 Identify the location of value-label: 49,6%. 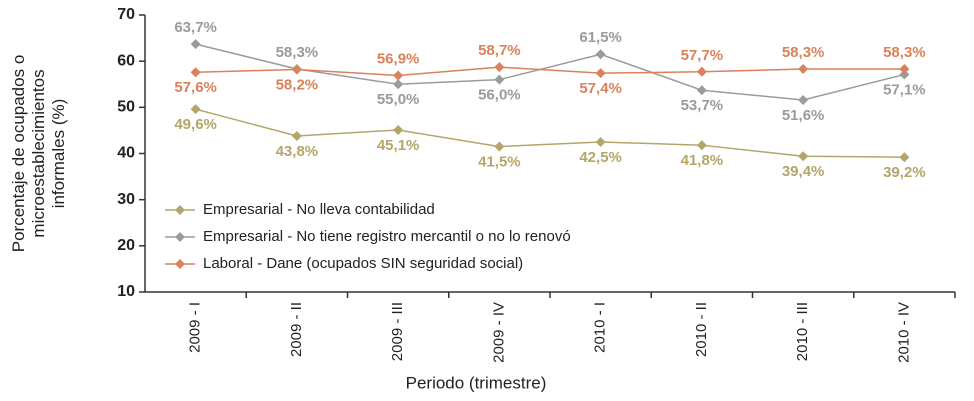
(195, 124).